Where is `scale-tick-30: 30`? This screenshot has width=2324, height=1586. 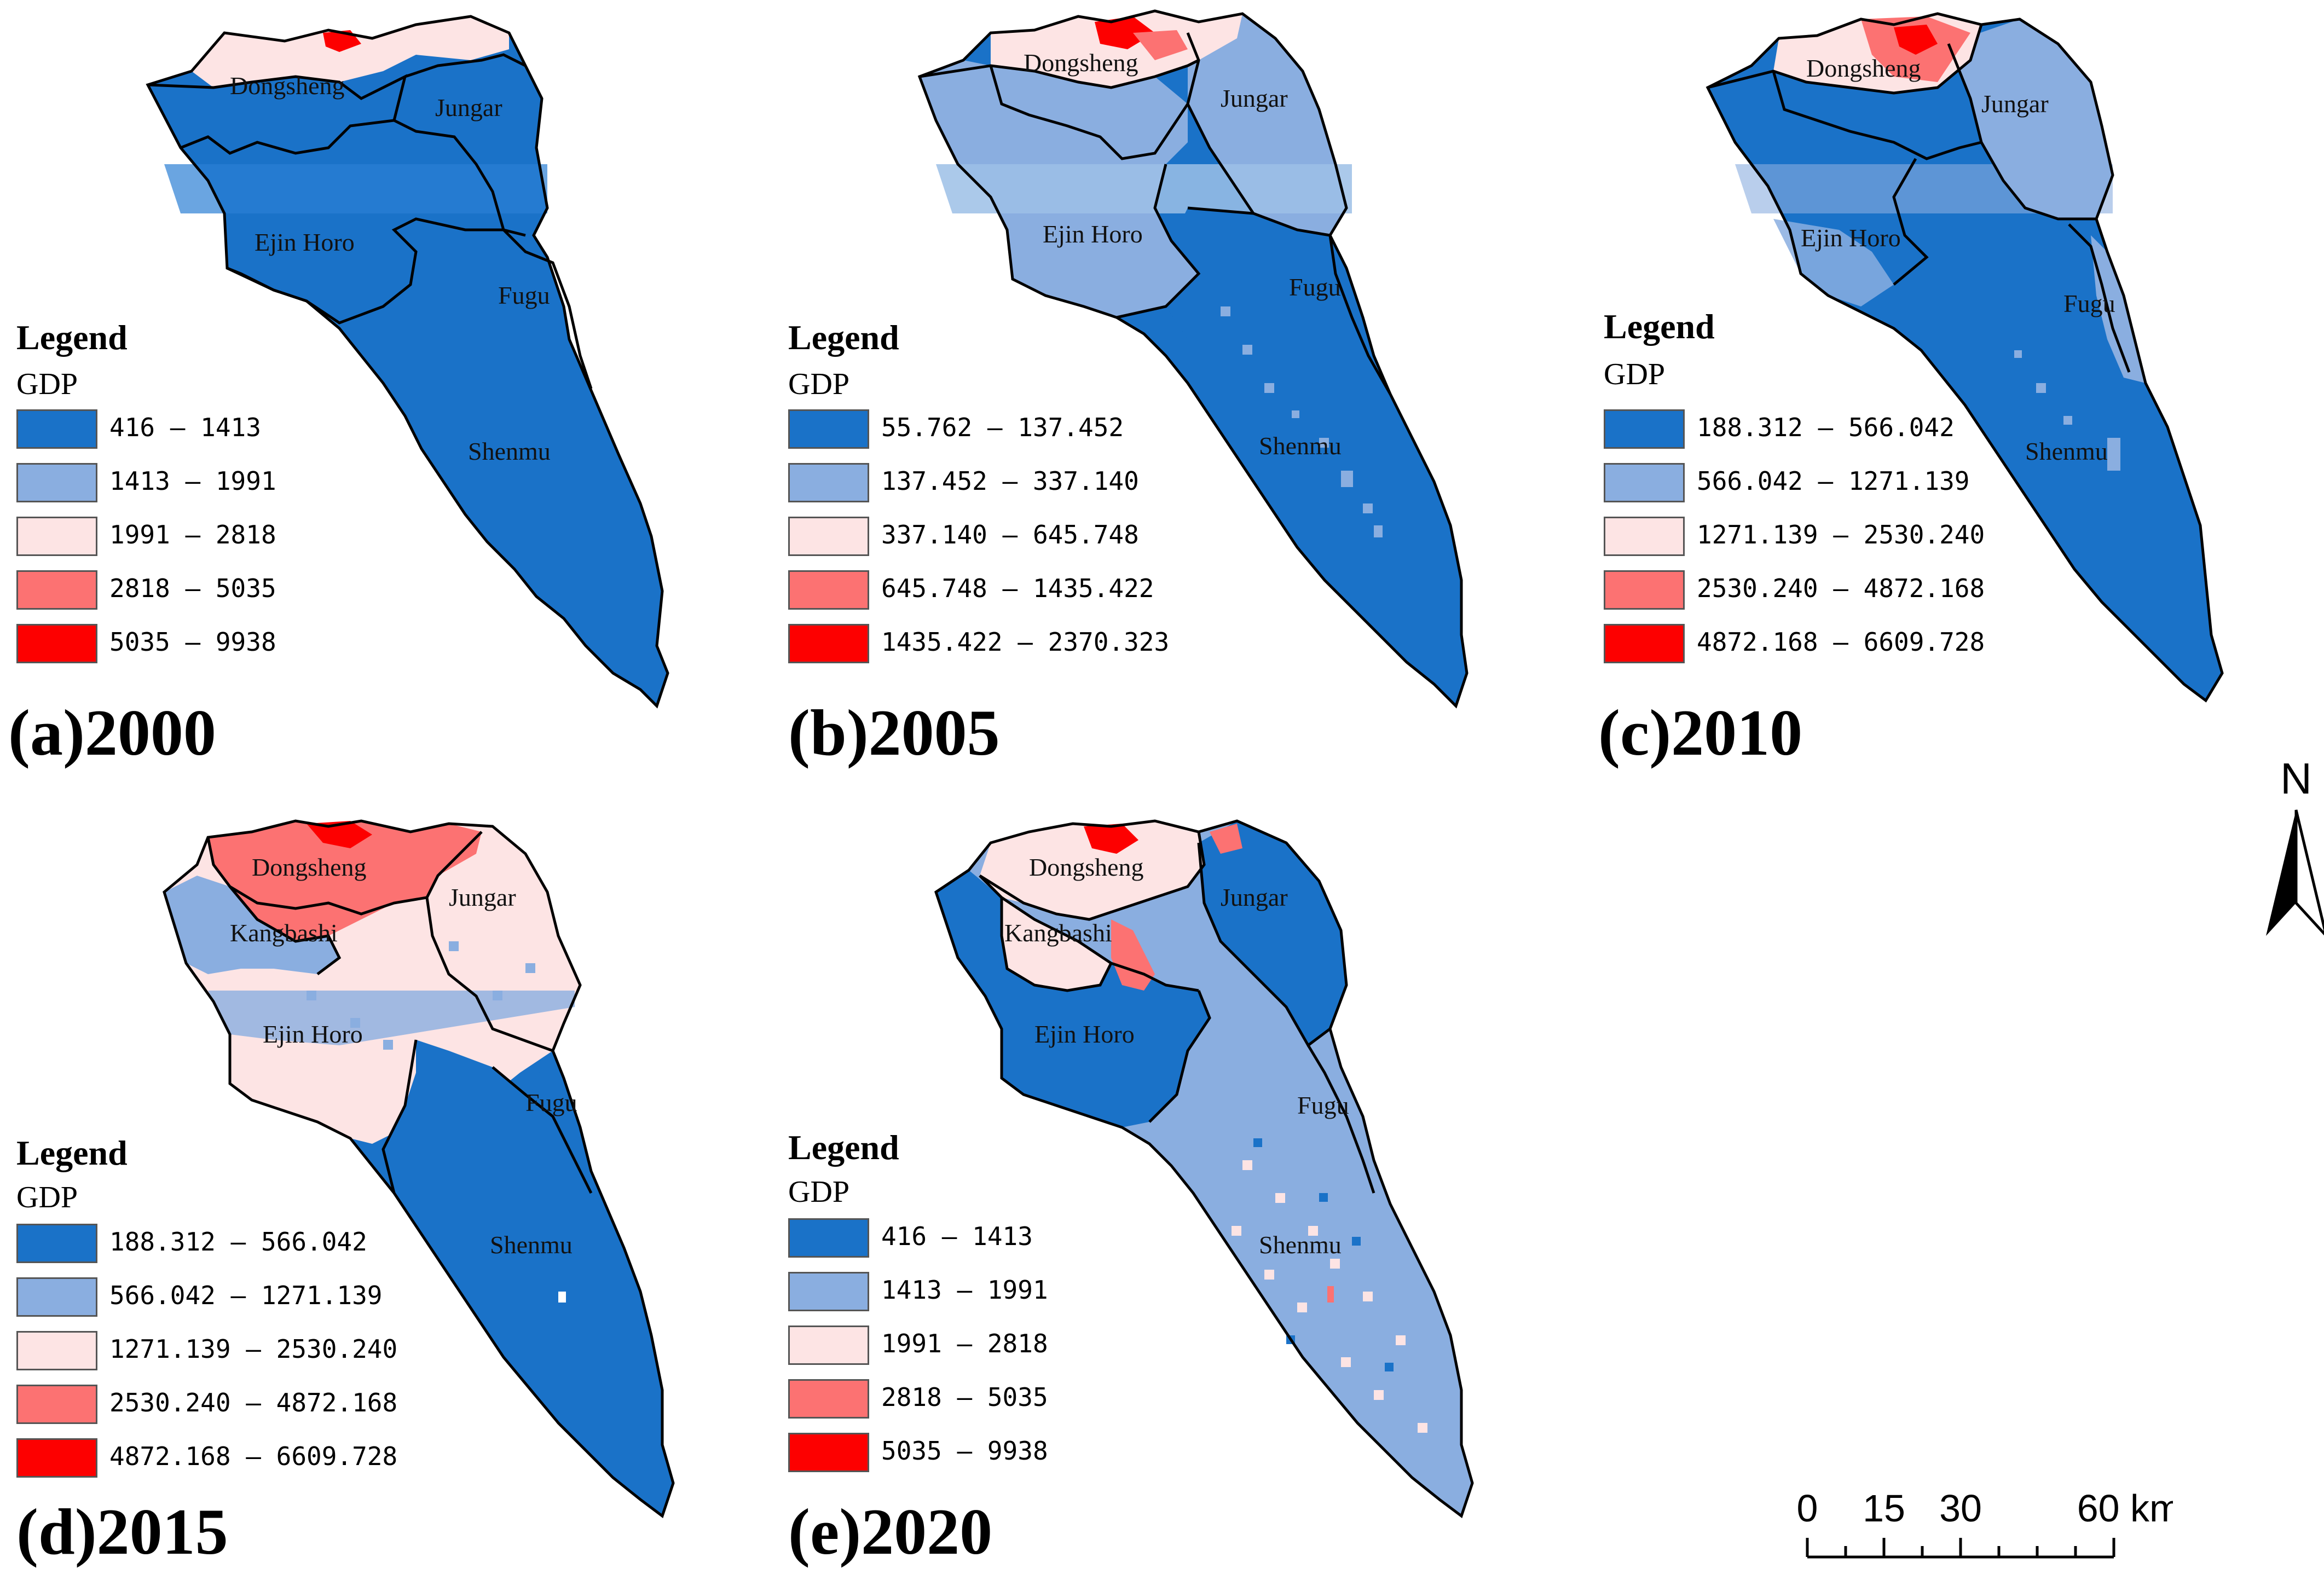 scale-tick-30: 30 is located at coordinates (1960, 1508).